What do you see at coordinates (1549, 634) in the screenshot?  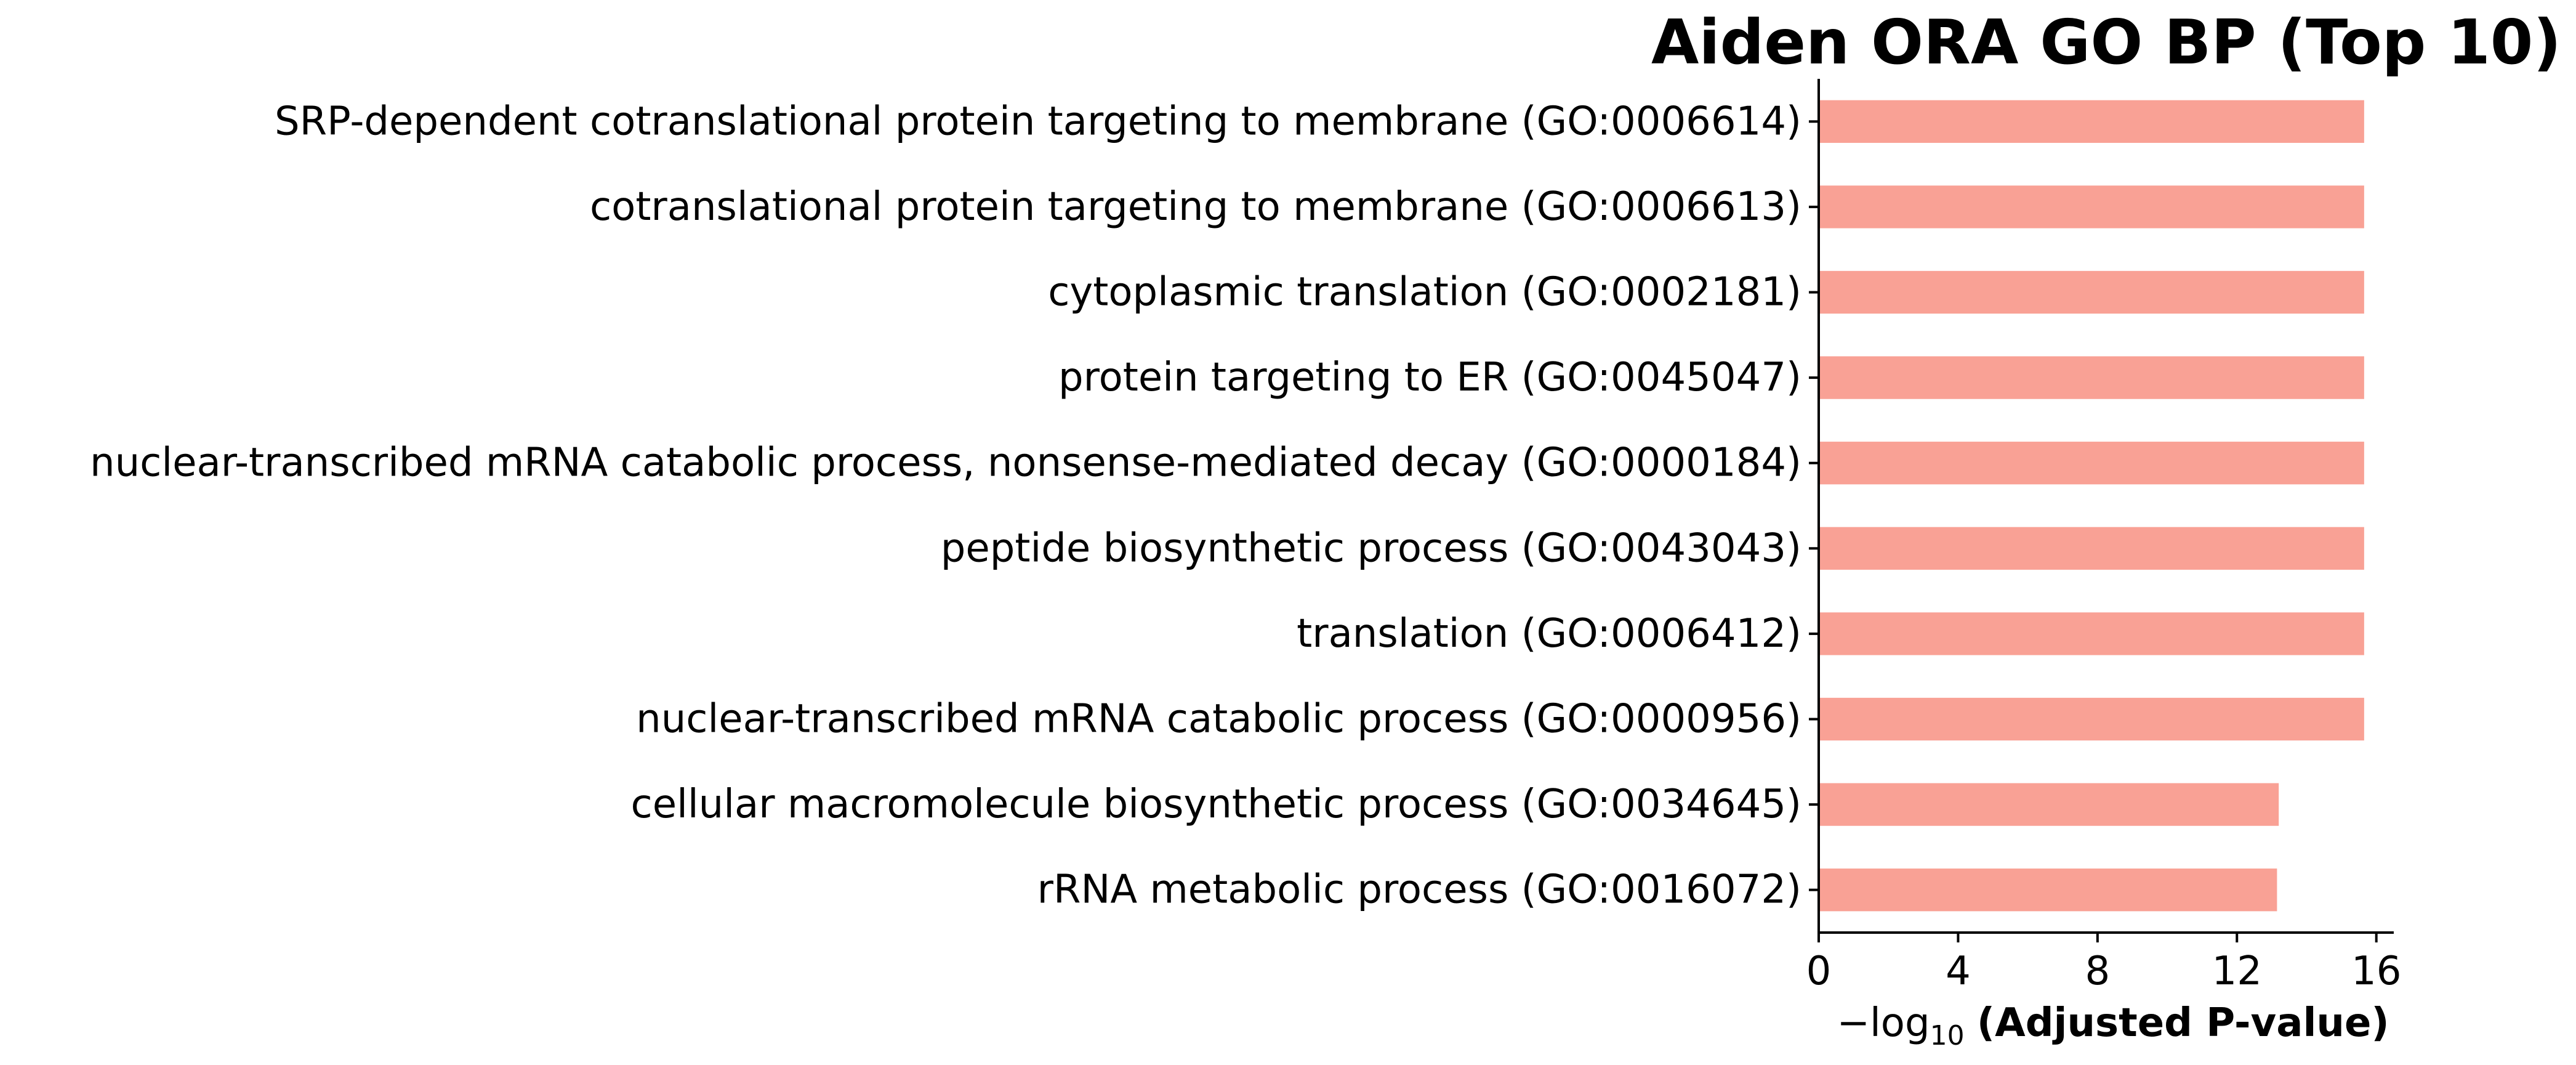 I see `category-label: translation (GO:0006412)` at bounding box center [1549, 634].